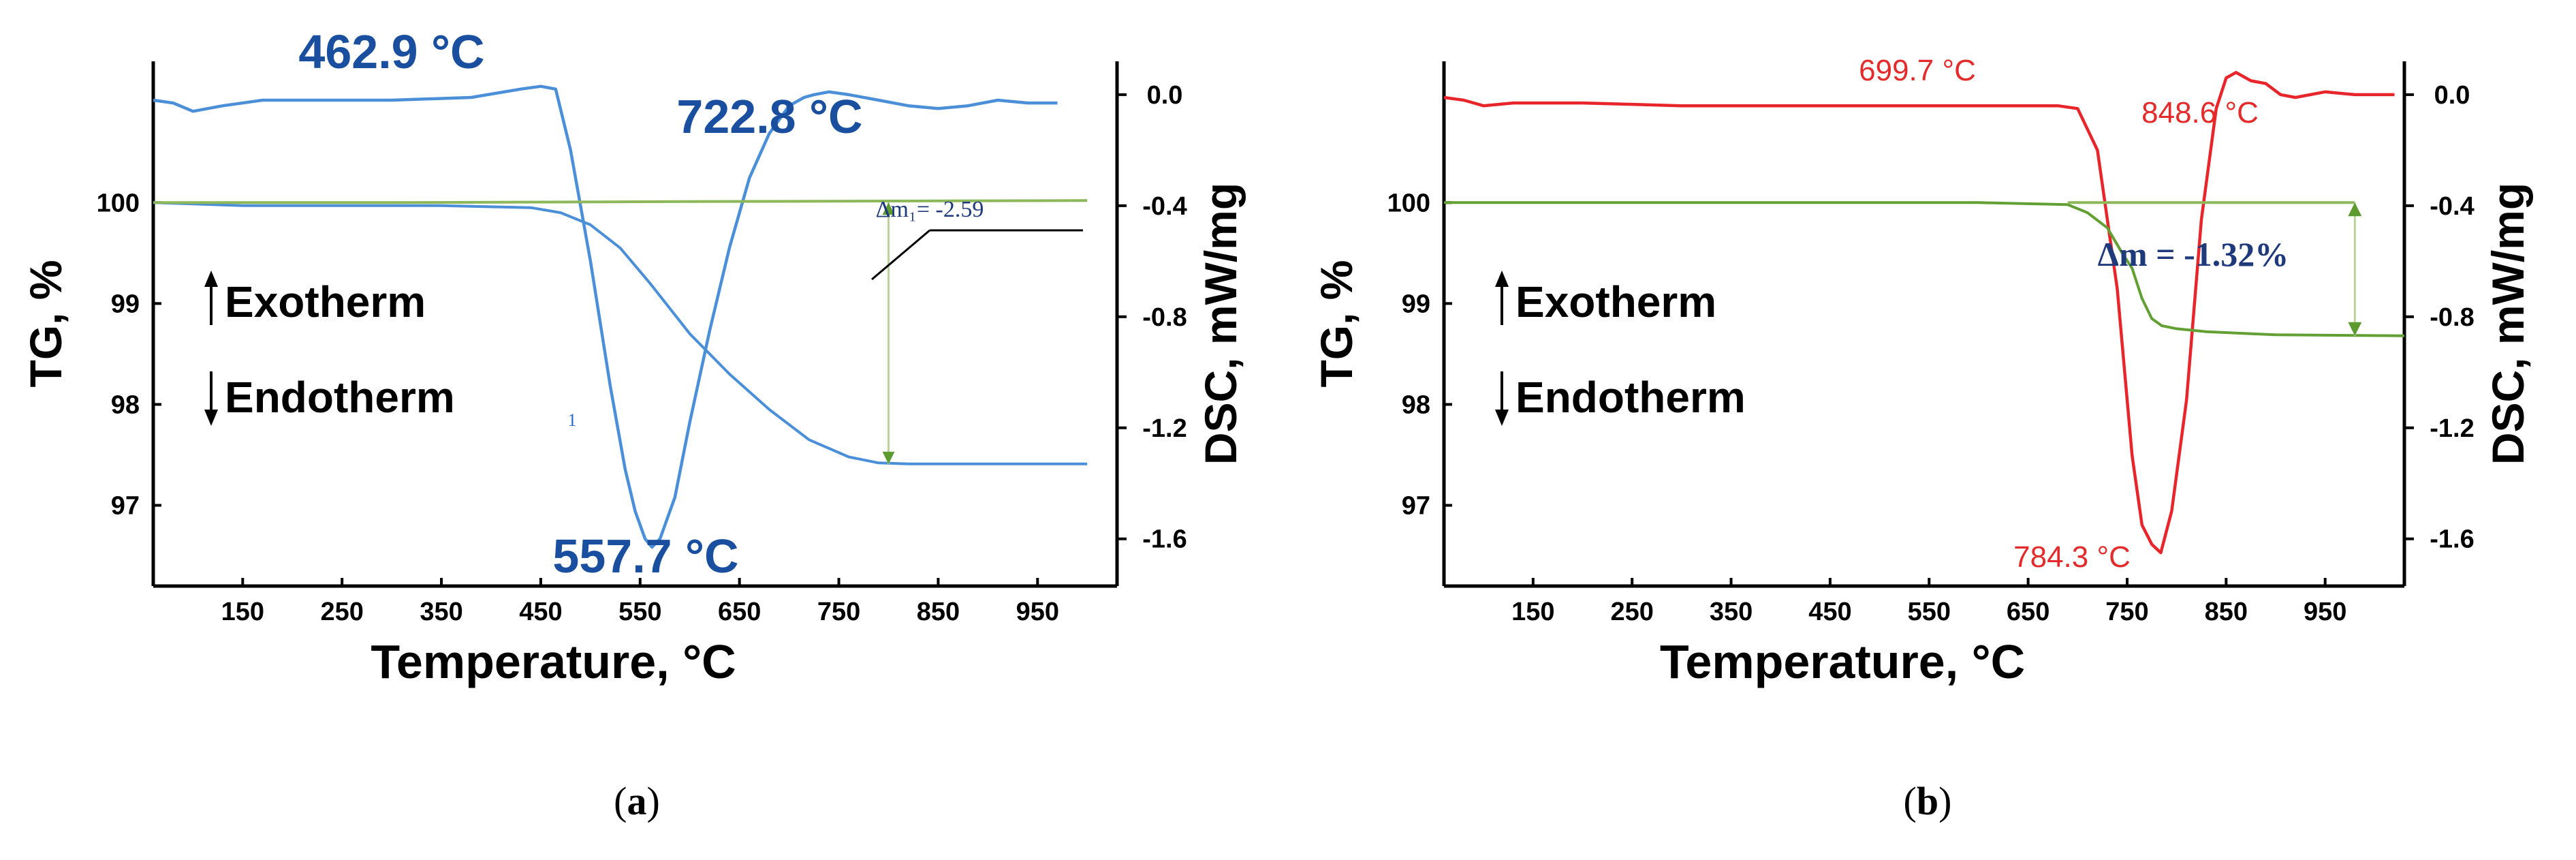  What do you see at coordinates (391, 51) in the screenshot?
I see `annotation-label: 462.9 °C` at bounding box center [391, 51].